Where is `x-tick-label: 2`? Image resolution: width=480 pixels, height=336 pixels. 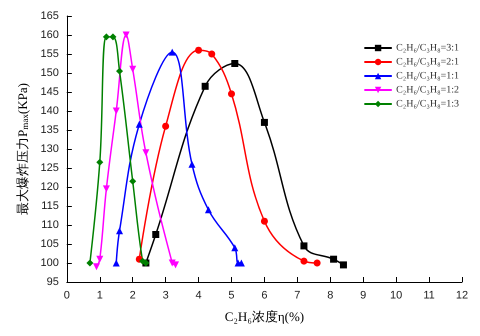
x-tick-label: 2 is located at coordinates (133, 296).